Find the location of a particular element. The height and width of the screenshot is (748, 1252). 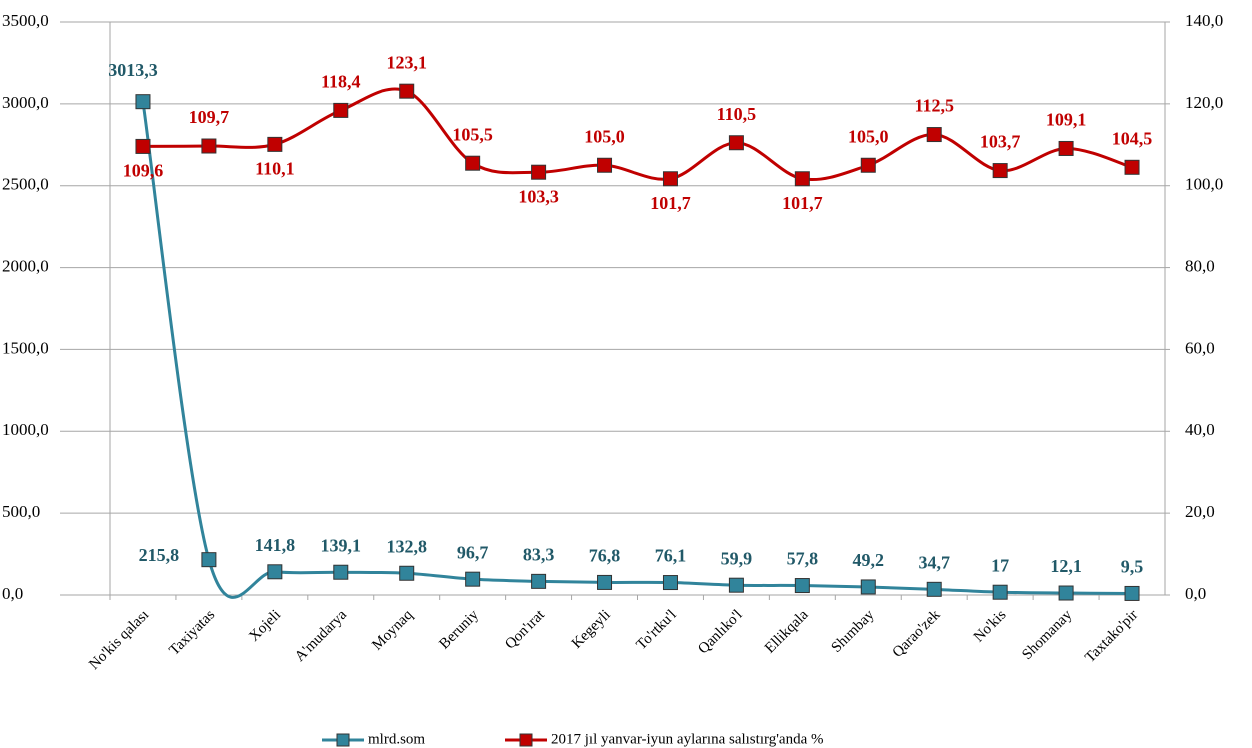

y2-tick-label: 100,0 is located at coordinates (1204, 184).